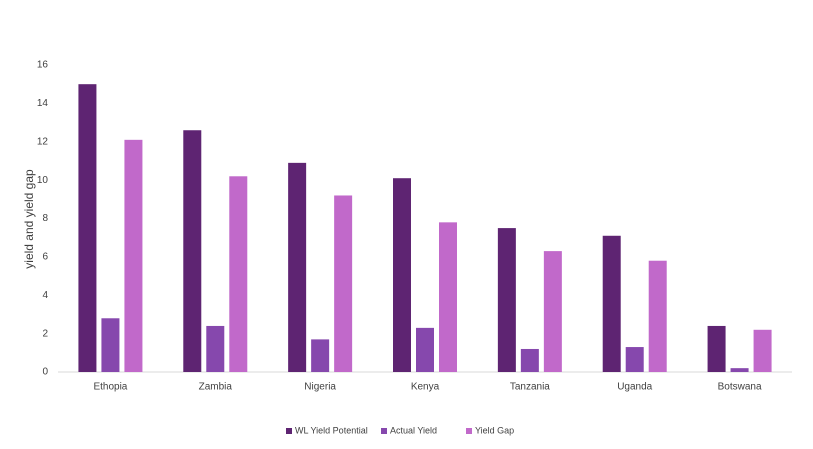 This screenshot has height=449, width=813. I want to click on y-tick-label: 8, so click(45, 218).